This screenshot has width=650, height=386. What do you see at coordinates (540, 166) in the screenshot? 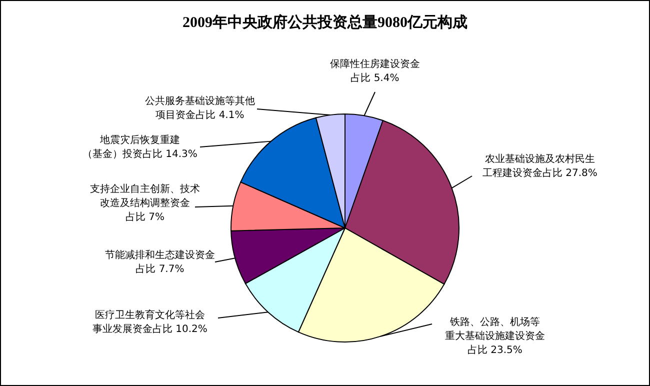
I see `slice-label: 农业基础设施及农村民生工程建设资金占比 27.8%` at bounding box center [540, 166].